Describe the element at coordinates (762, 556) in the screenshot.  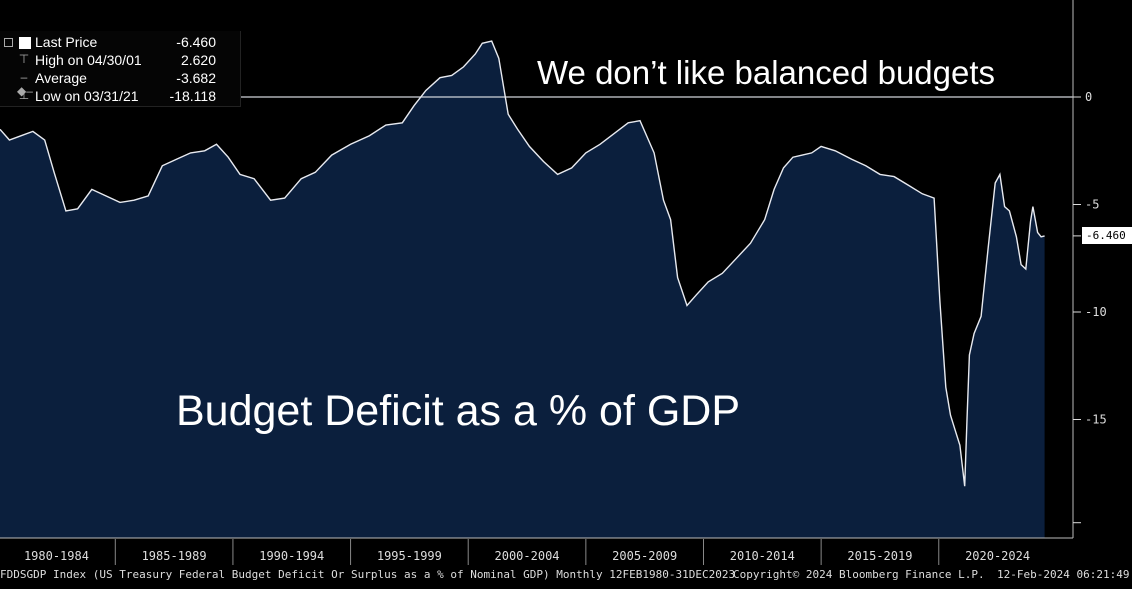
I see `x-tick-label: 2010-2014` at that location.